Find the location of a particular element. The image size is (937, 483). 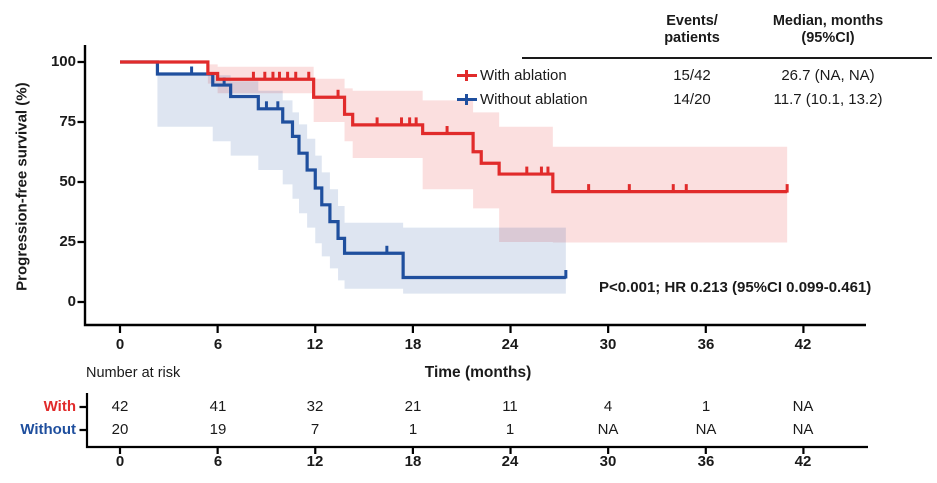

risk-value: 41 is located at coordinates (218, 406).